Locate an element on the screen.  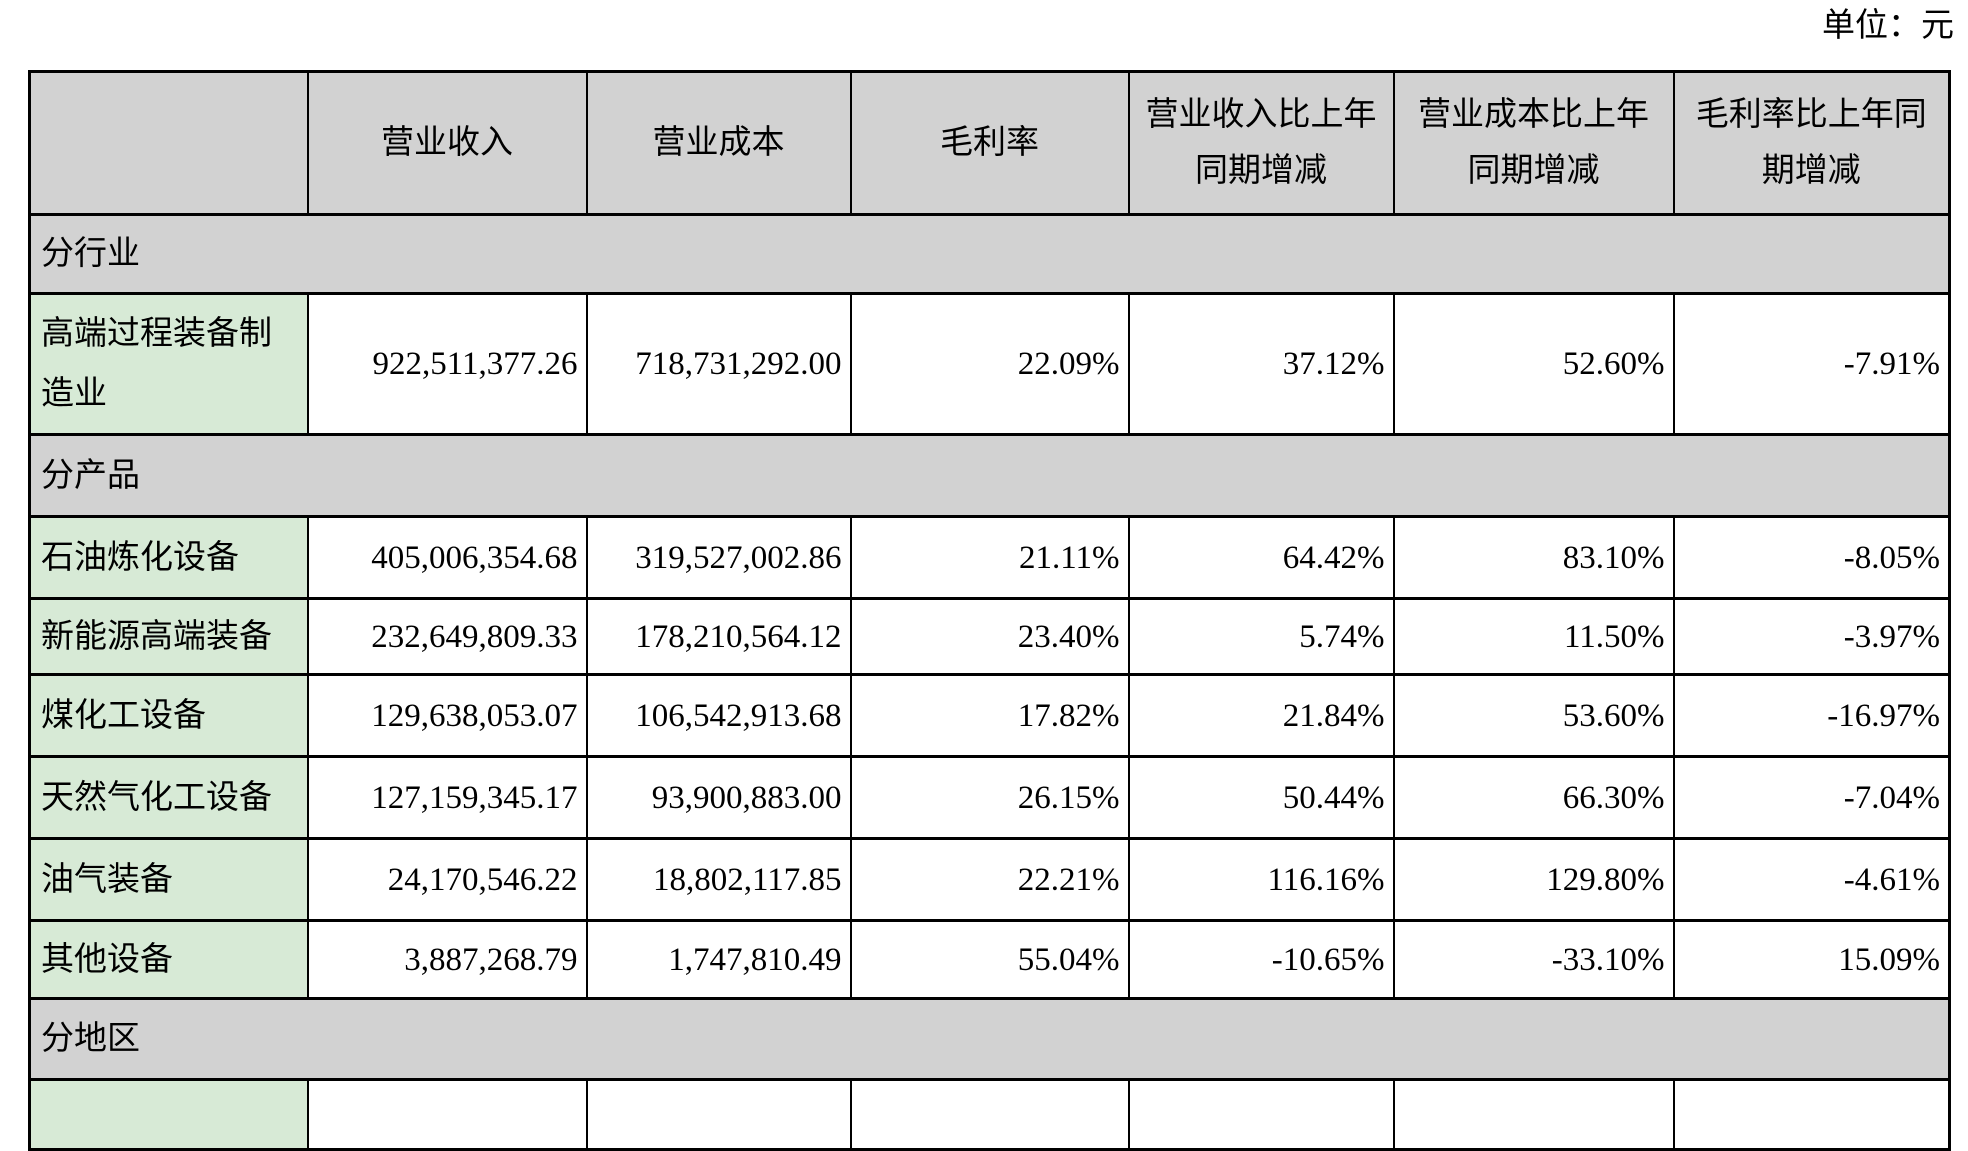
margin-cell: 55.04% is located at coordinates (989, 959).